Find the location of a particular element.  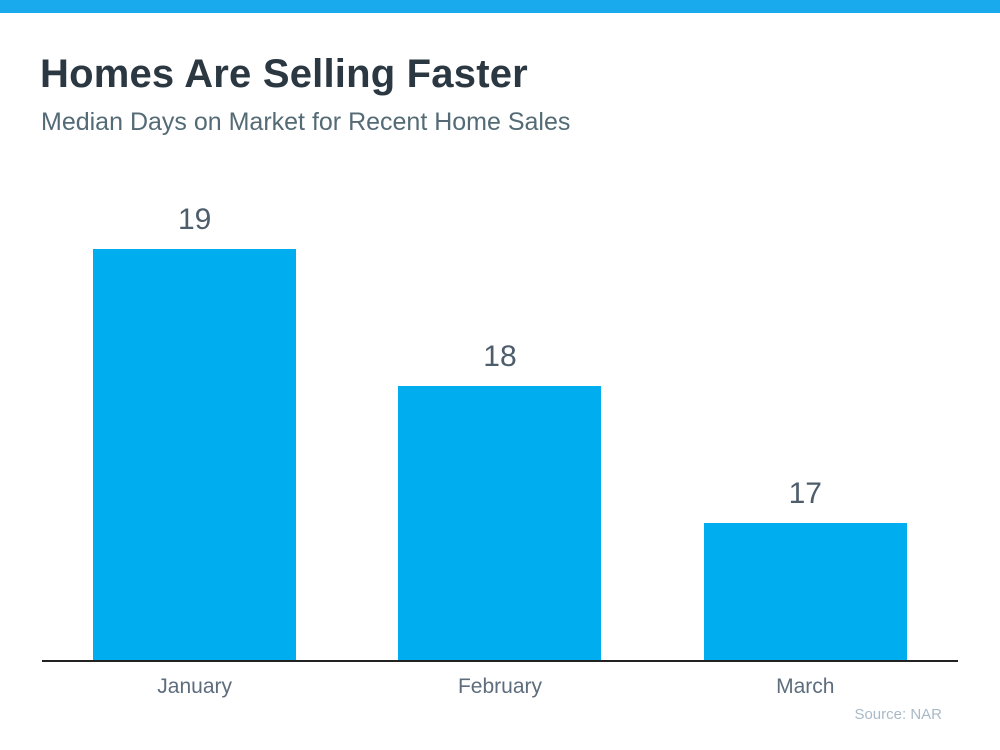

bar-value-label: 17 is located at coordinates (805, 493).